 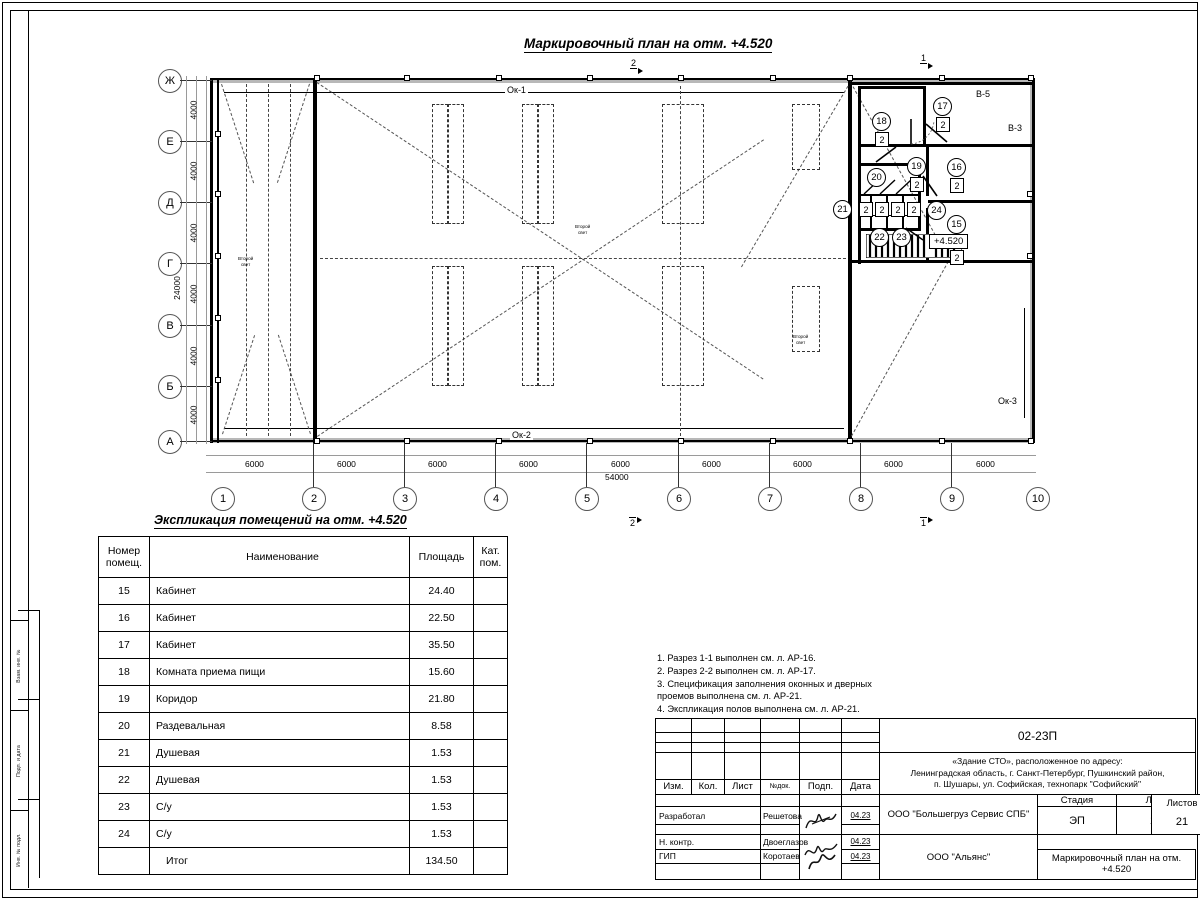 What do you see at coordinates (441, 645) in the screenshot?
I see `room-area: 35.50` at bounding box center [441, 645].